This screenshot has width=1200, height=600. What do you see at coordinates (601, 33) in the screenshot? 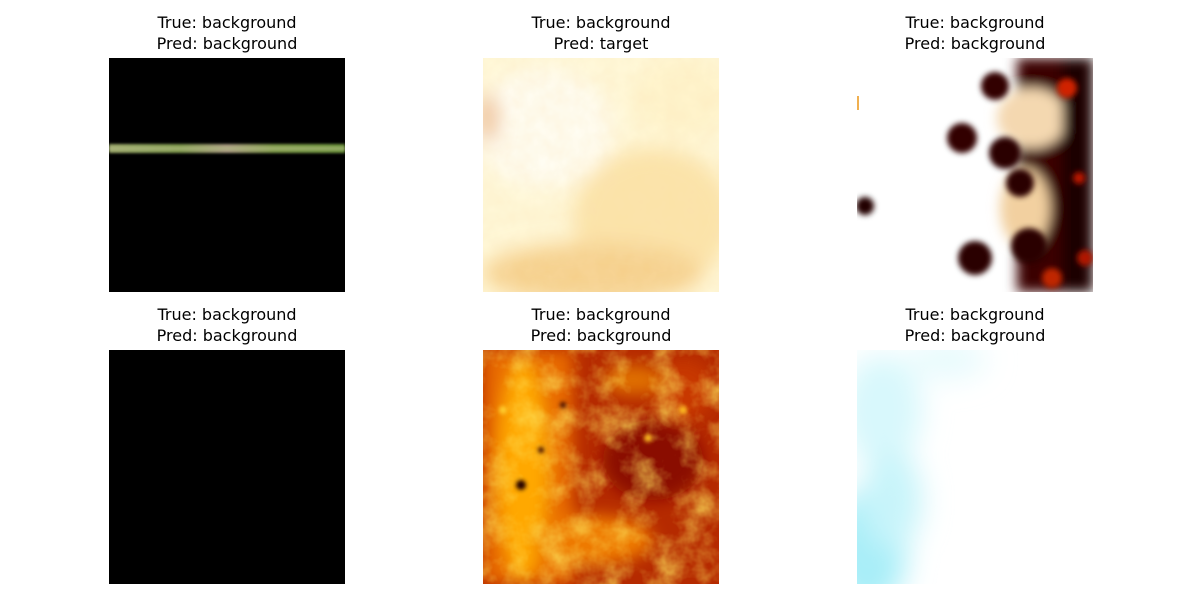
I see `panel-title: True: background Pred: target` at bounding box center [601, 33].